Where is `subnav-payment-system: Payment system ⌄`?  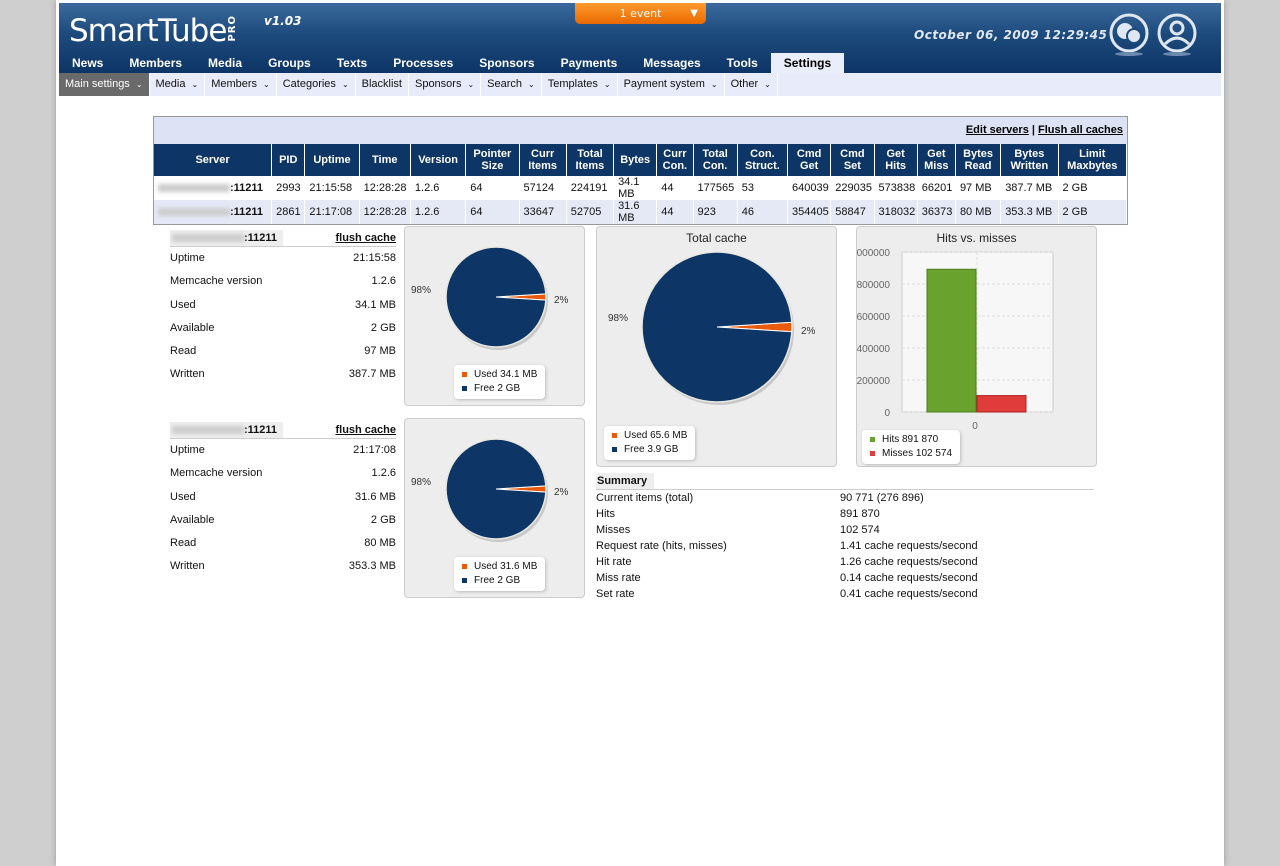
subnav-payment-system: Payment system ⌄ is located at coordinates (671, 84).